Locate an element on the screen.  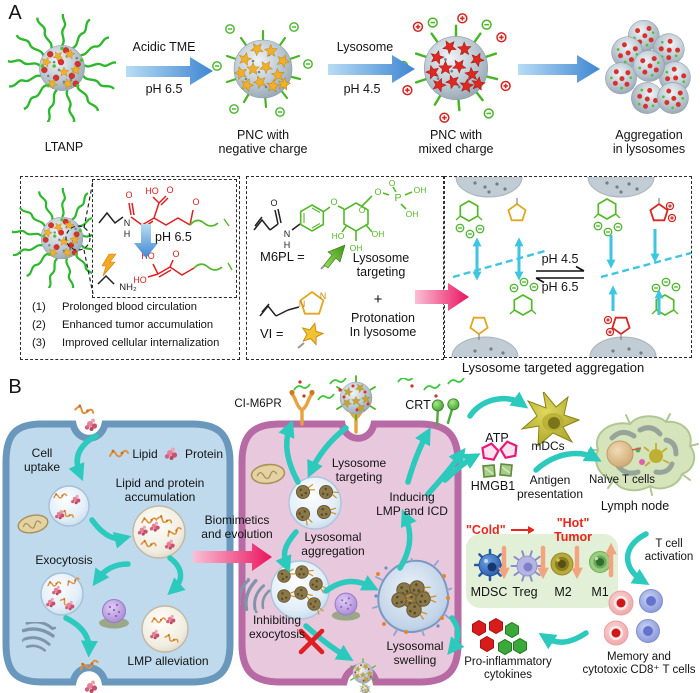
label-inducing-lmp-icd: Inducing LMP and ICD is located at coordinates (412, 504).